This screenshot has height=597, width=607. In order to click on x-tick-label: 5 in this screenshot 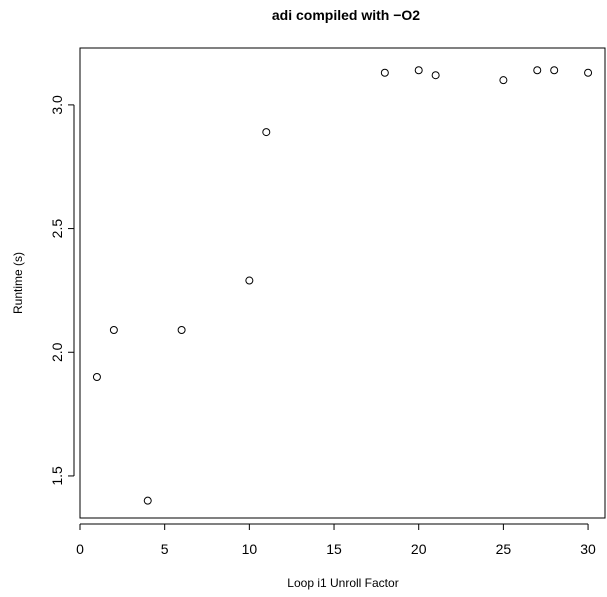, I will do `click(165, 549)`.